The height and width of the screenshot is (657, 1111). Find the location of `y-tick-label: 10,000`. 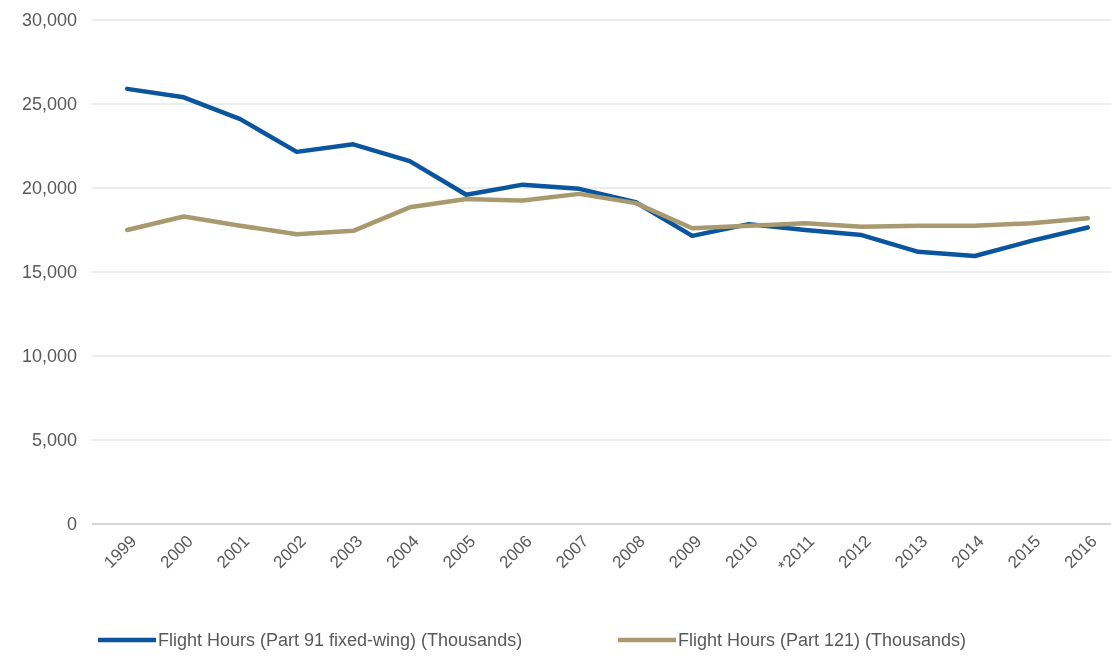

y-tick-label: 10,000 is located at coordinates (49, 356).